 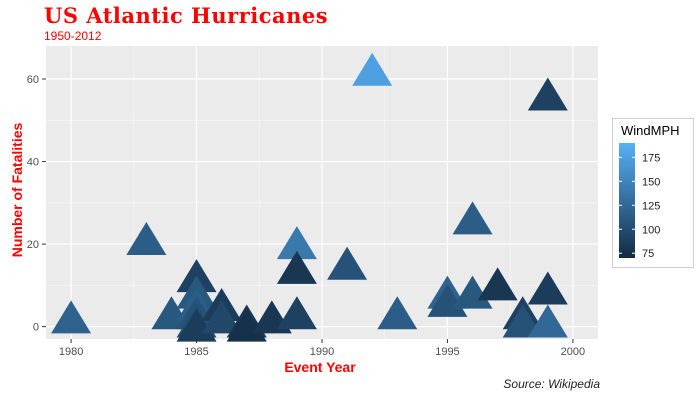 I want to click on source-caption: Source: Wikipedia, so click(x=551, y=384).